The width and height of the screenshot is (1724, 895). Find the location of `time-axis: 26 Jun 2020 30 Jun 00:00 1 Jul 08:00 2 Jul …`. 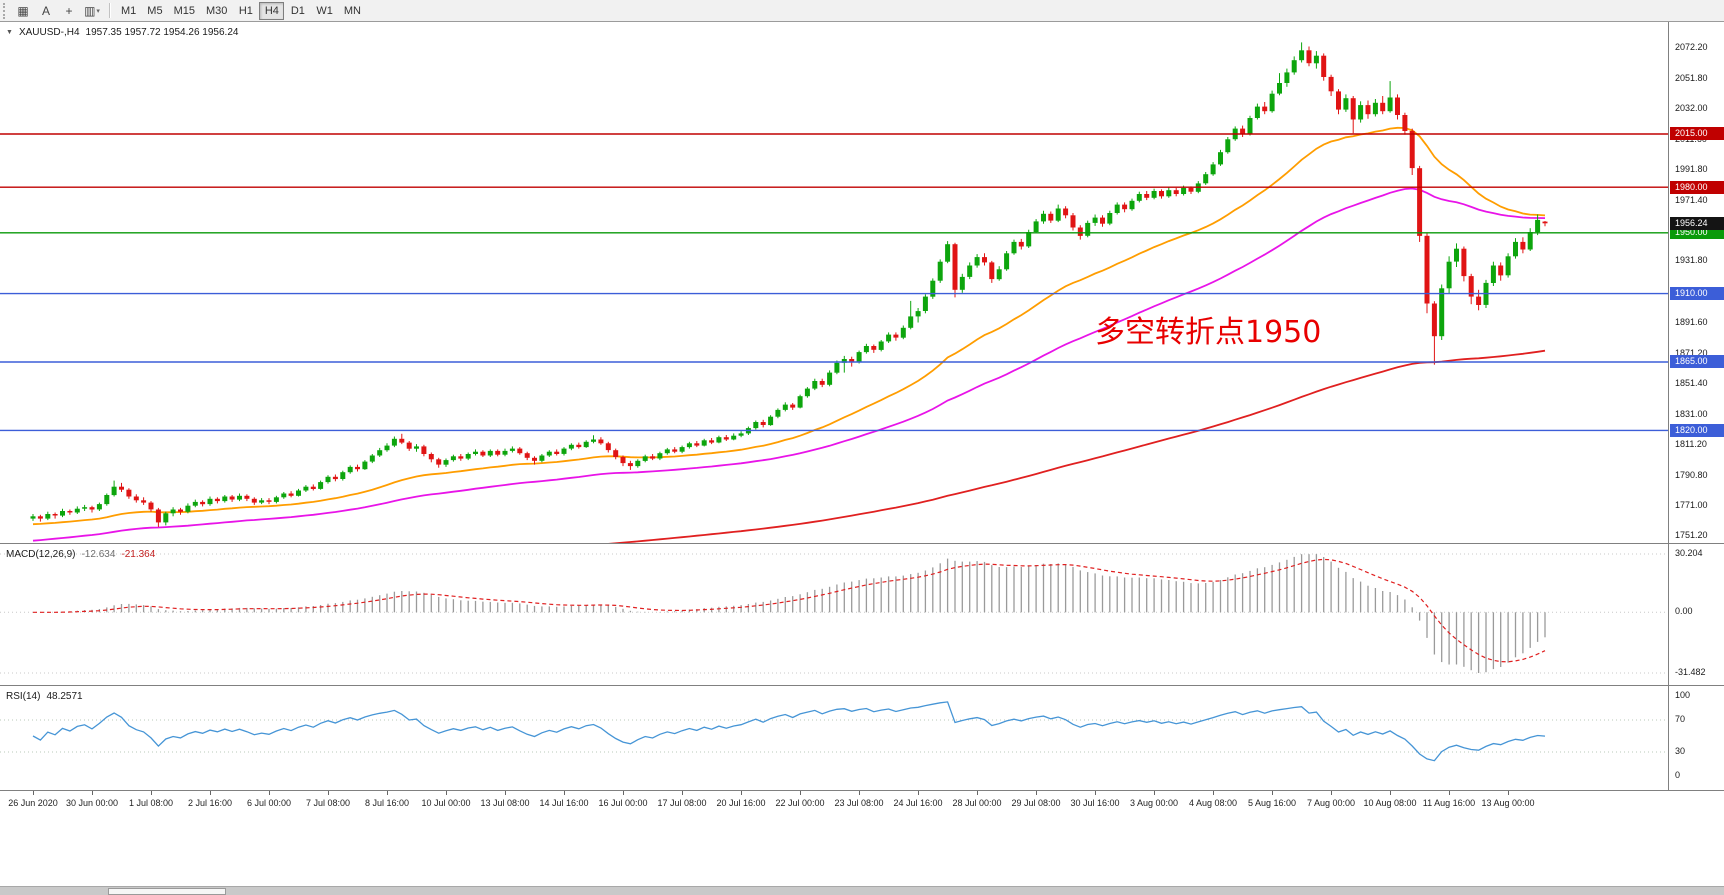

time-axis: 26 Jun 2020 30 Jun 00:00 1 Jul 08:00 2 Jul … is located at coordinates (862, 803).